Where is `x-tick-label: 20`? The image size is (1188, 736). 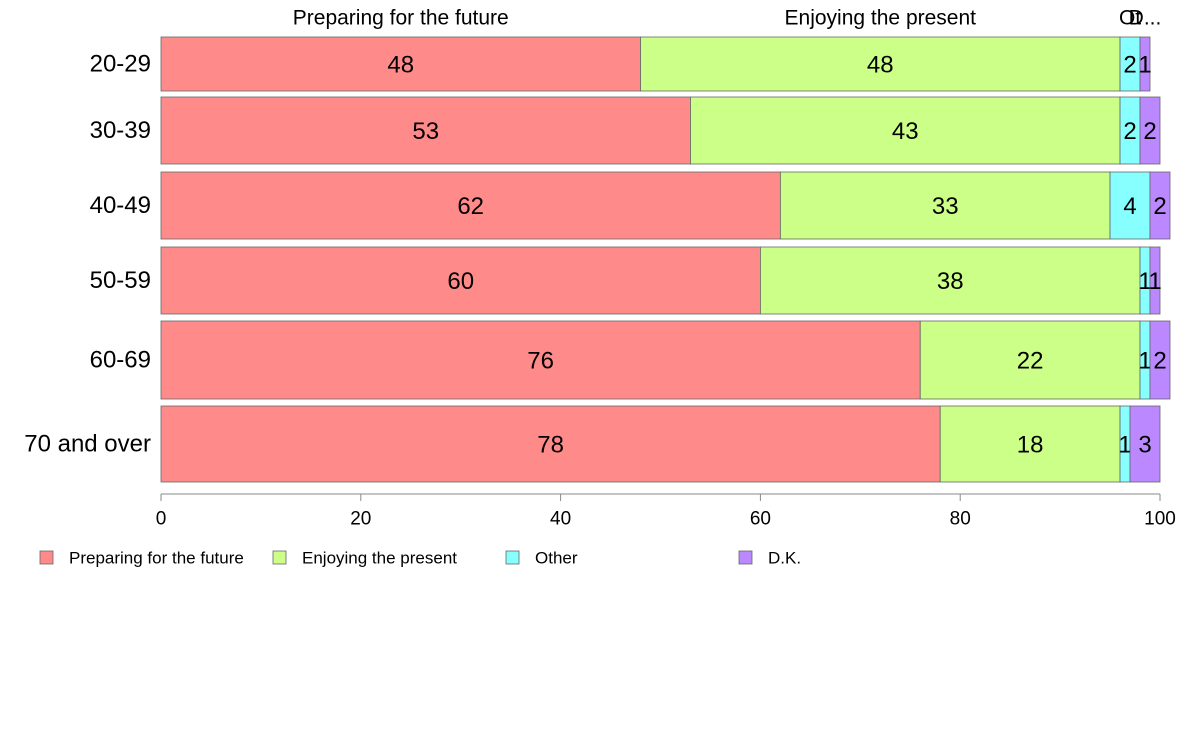
x-tick-label: 20 is located at coordinates (360, 519).